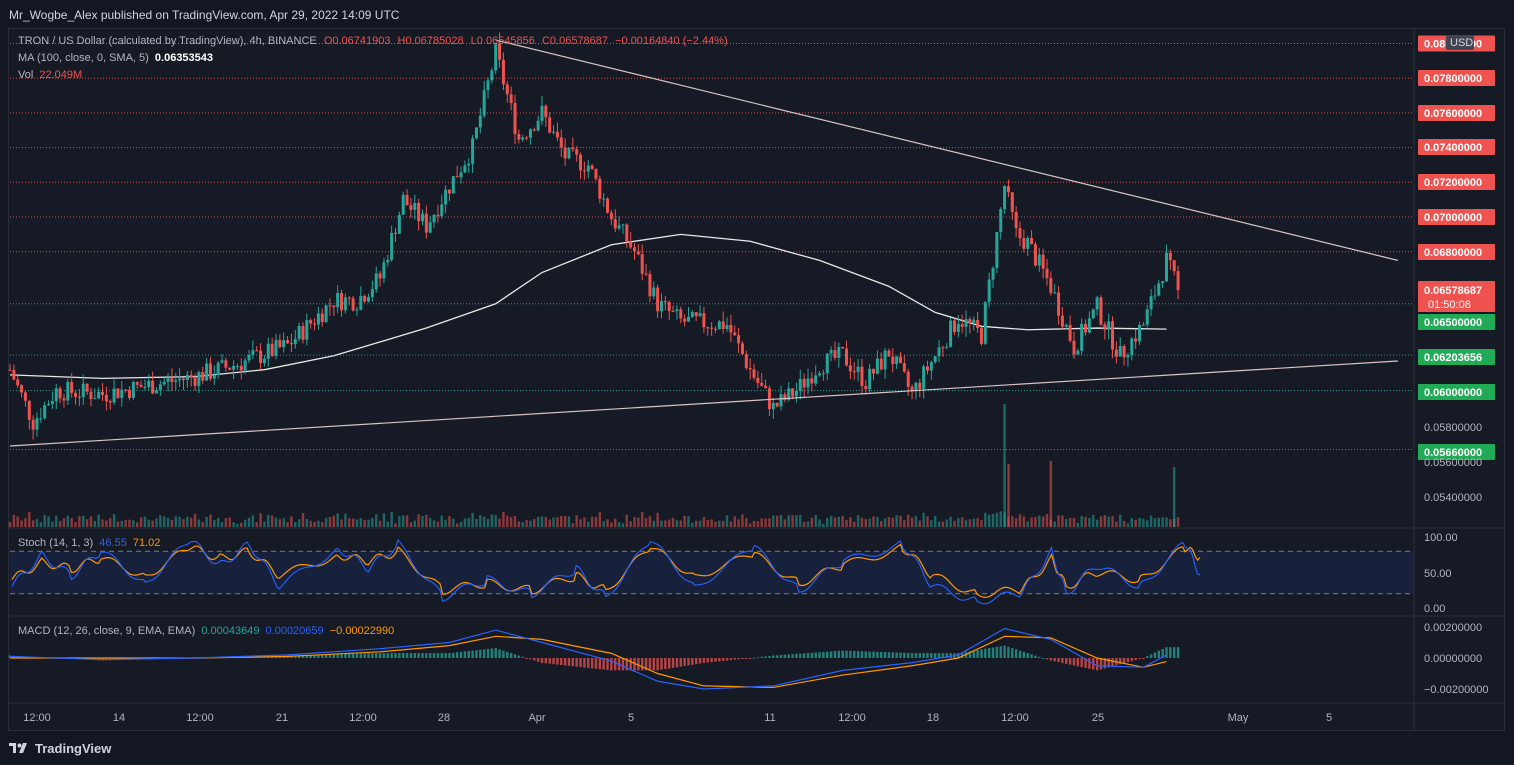 The height and width of the screenshot is (765, 1514). Describe the element at coordinates (671, 41) in the screenshot. I see `ohlc-change: −0.00164840 (−2.44%)` at that location.